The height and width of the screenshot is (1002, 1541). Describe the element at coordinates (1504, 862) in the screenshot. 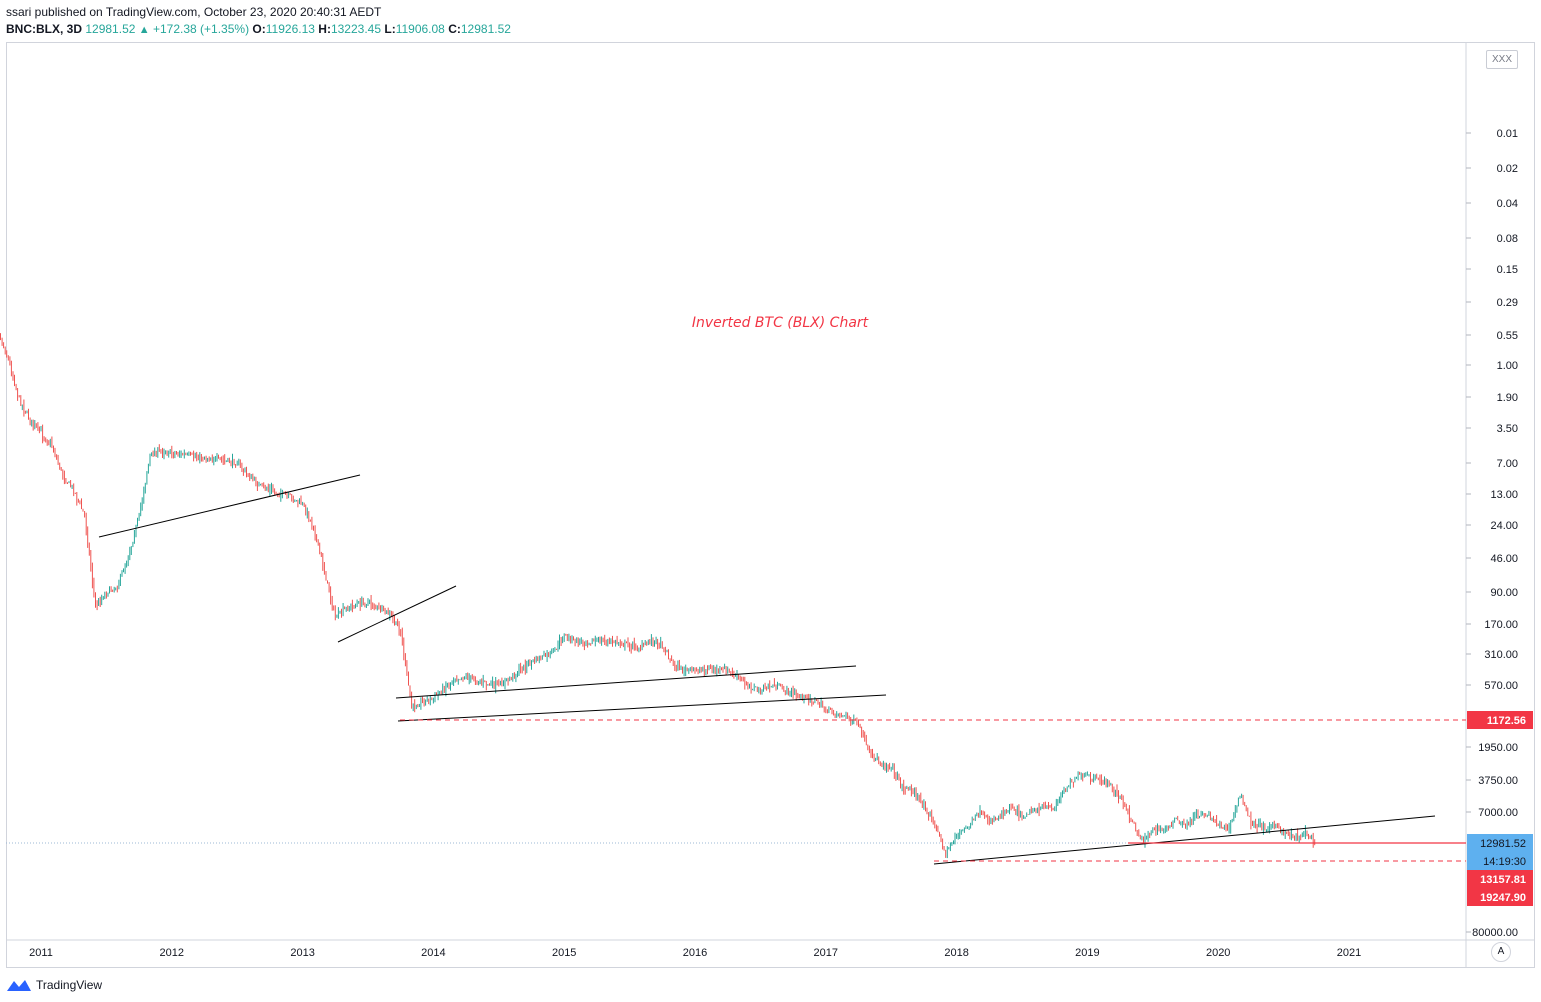

I see `price-tag-label: 14:19:30` at that location.